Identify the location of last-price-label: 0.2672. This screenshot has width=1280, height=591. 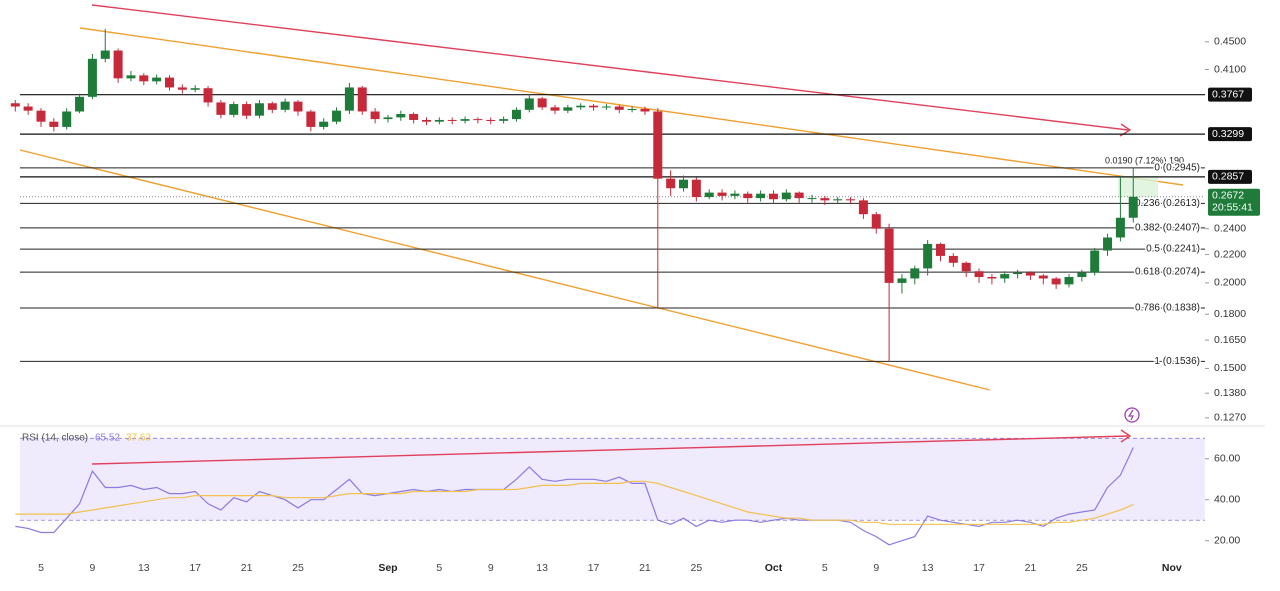
(1228, 196).